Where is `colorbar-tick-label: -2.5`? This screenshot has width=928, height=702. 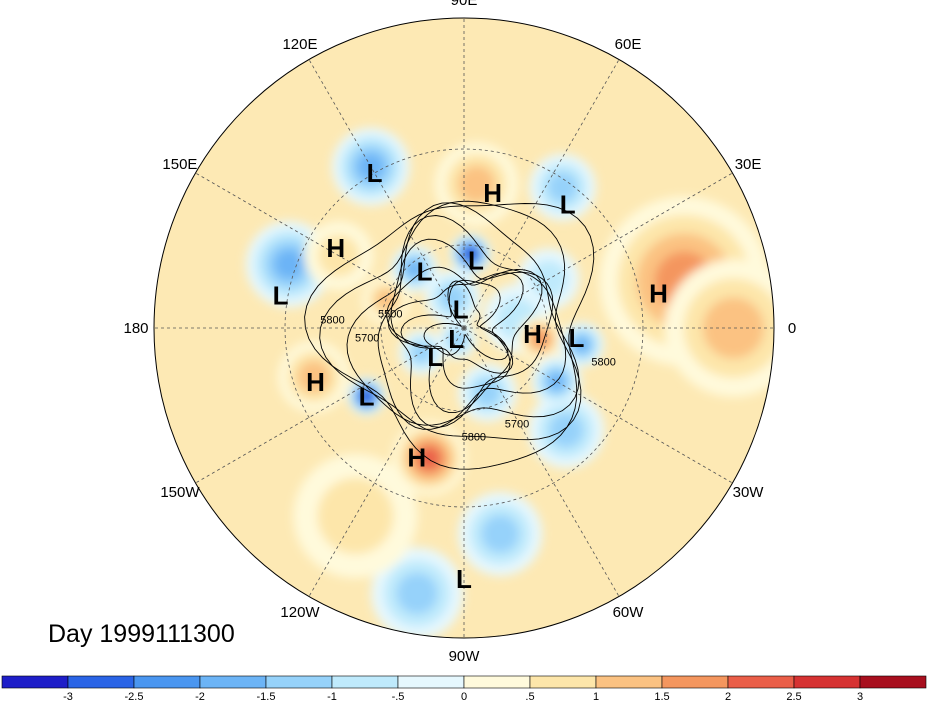
colorbar-tick-label: -2.5 is located at coordinates (134, 696).